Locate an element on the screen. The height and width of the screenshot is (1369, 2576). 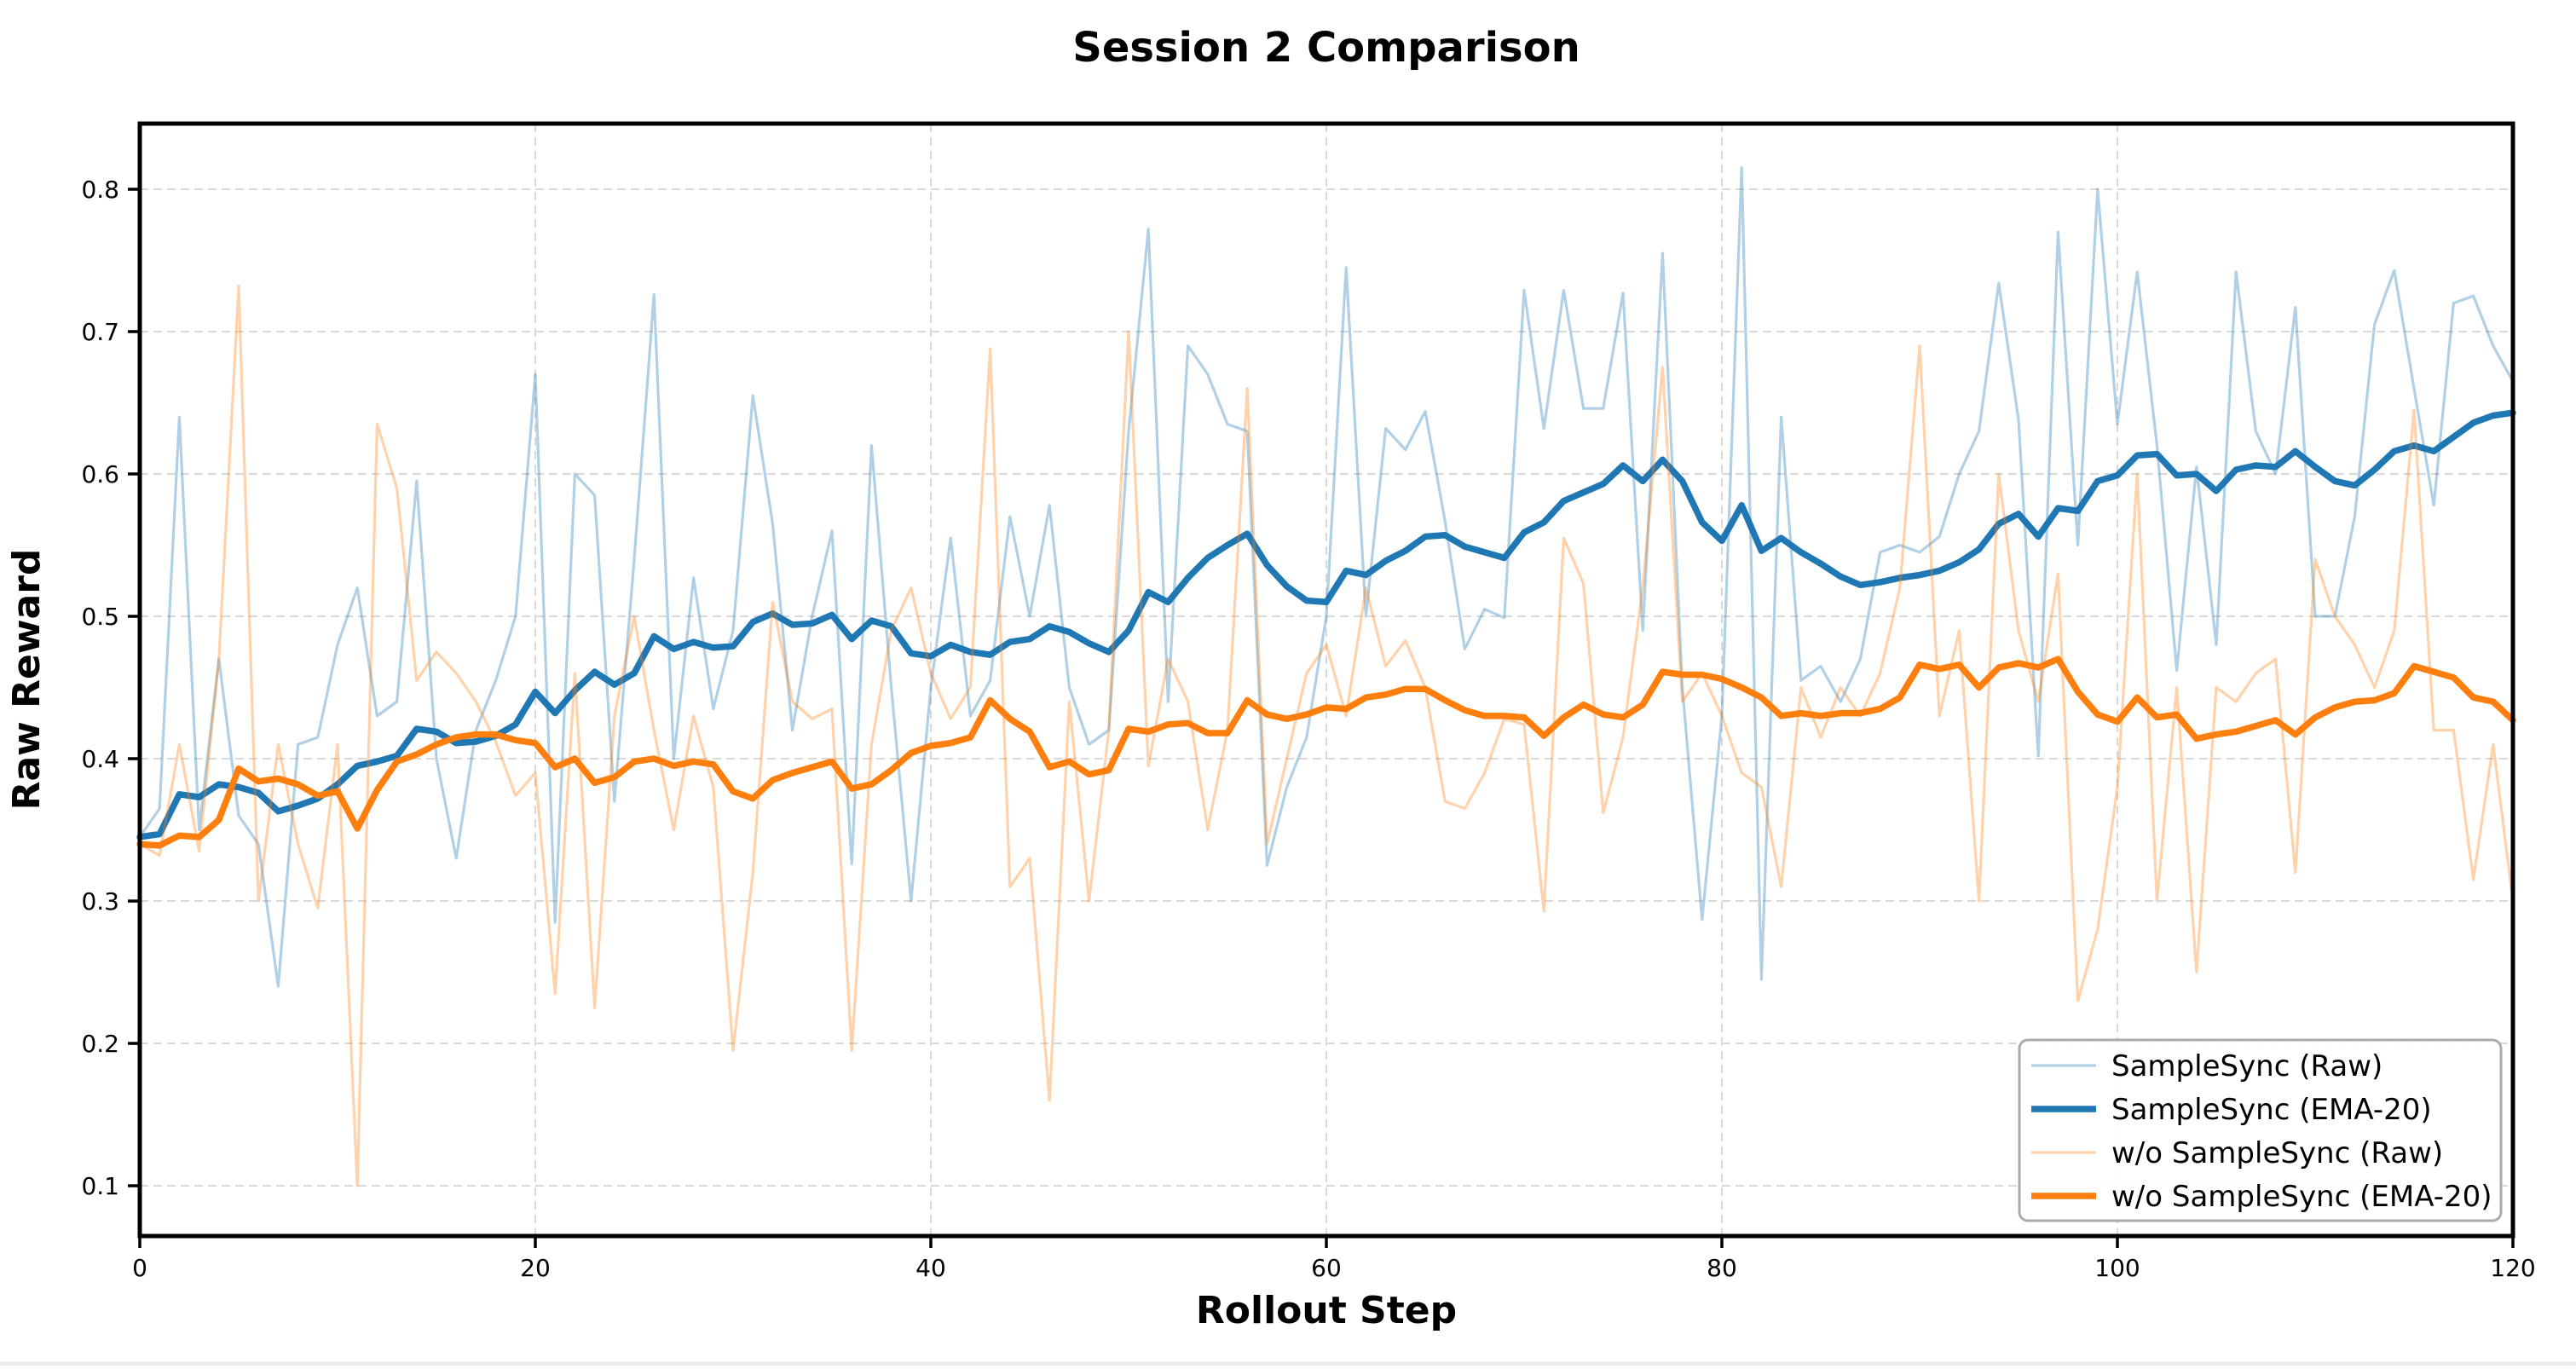
legend-label-0: SampleSync (Raw) is located at coordinates (2247, 1066).